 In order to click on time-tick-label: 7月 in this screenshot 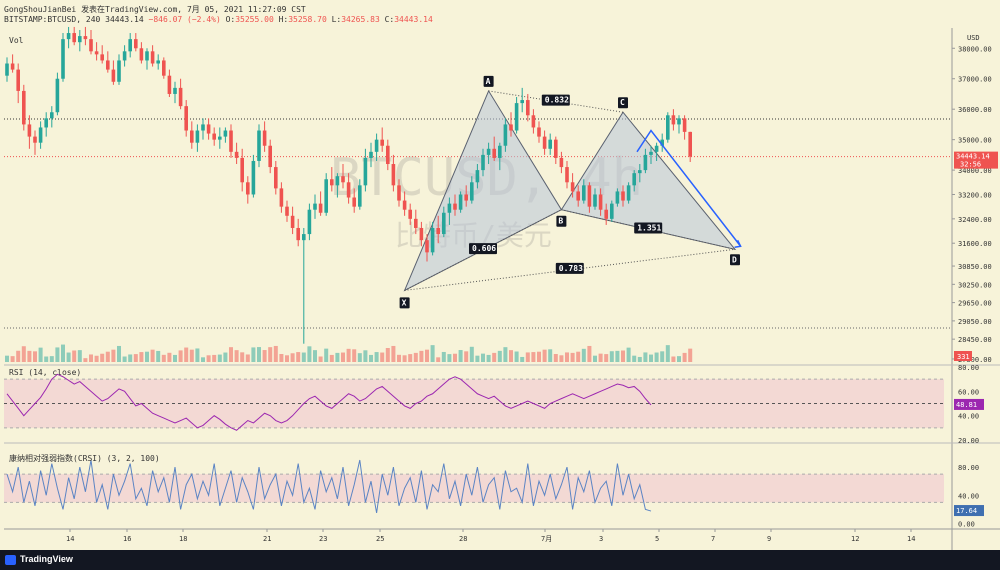, I will do `click(546, 539)`.